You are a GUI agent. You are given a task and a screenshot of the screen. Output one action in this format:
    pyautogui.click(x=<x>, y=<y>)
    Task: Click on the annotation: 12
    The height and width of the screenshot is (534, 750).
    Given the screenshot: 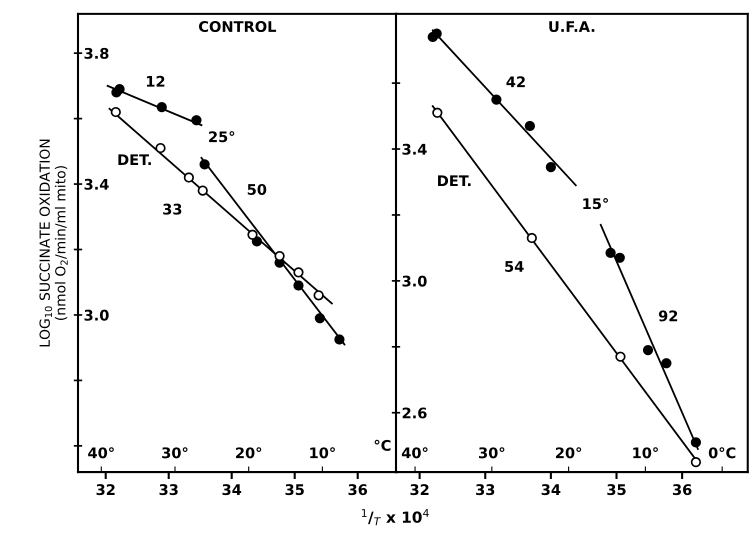 What is the action you would take?
    pyautogui.click(x=155, y=81)
    